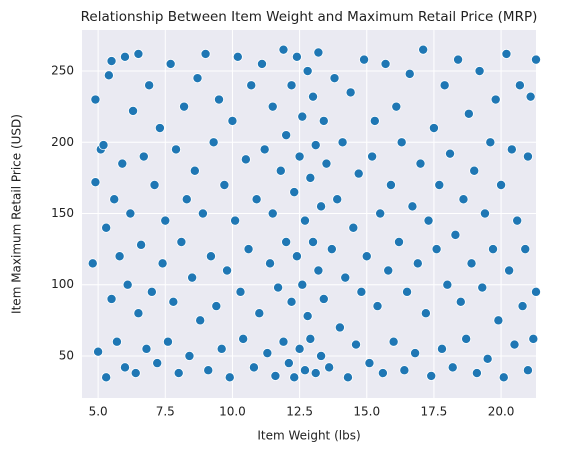  Describe the element at coordinates (17, 214) in the screenshot. I see `y-axis-label: Item Maximum Retail Price (USD)` at that location.